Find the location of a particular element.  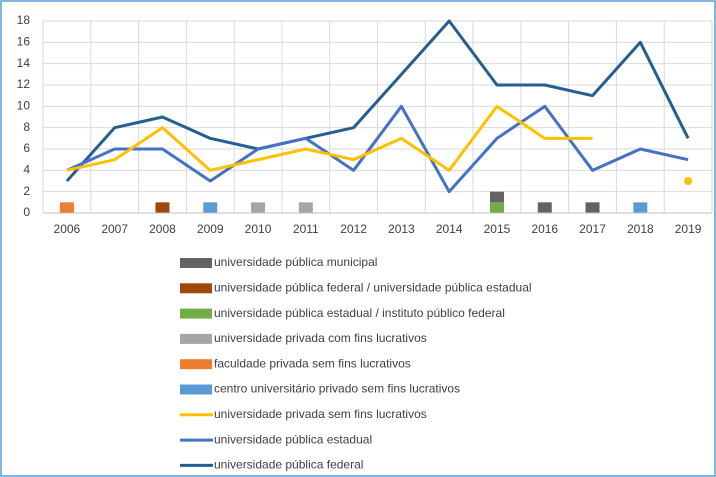

x-tick-label: 2012 is located at coordinates (353, 229).